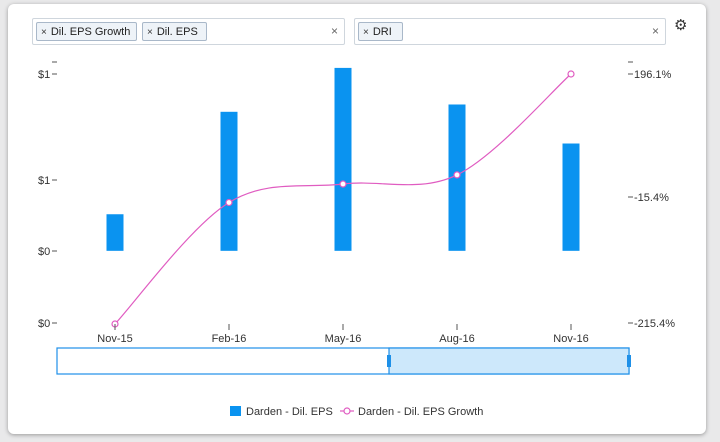  I want to click on clear-metrics-icon: ×, so click(335, 31).